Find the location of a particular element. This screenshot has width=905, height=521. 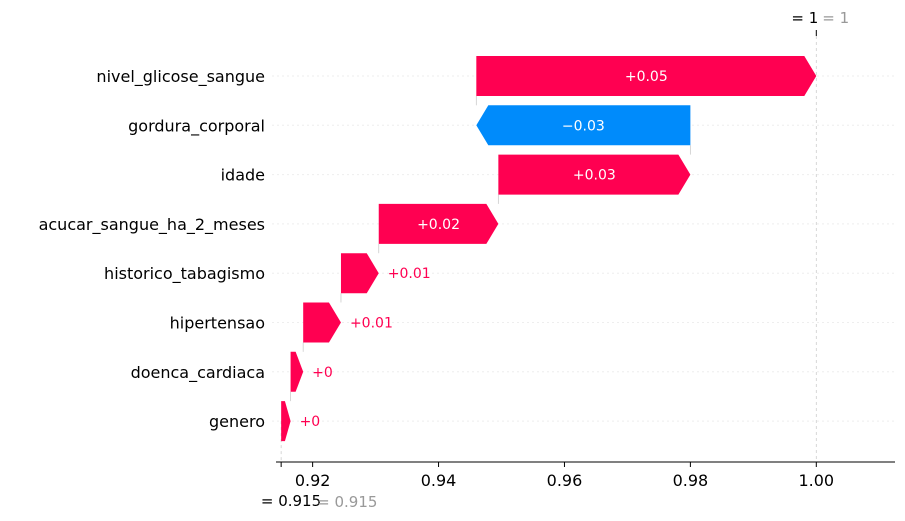

feature-label: nivel_glicose_sangue is located at coordinates (180, 77).